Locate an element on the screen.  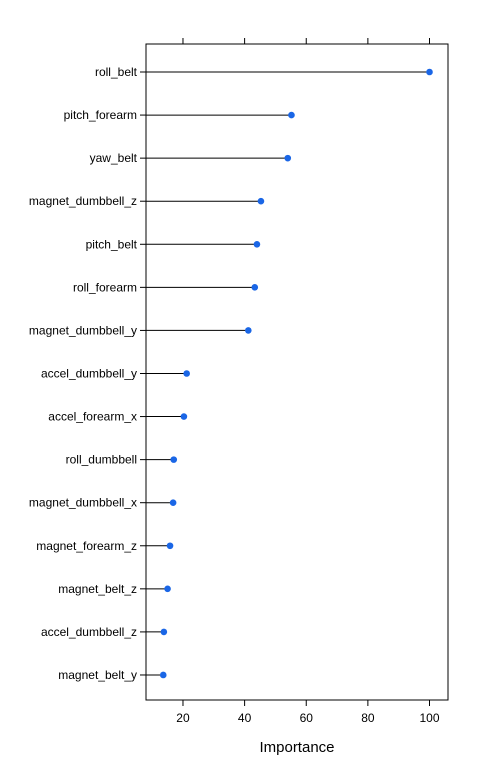
bottom-axis-ticks: 20 40 60 80 100 is located at coordinates (308, 712).